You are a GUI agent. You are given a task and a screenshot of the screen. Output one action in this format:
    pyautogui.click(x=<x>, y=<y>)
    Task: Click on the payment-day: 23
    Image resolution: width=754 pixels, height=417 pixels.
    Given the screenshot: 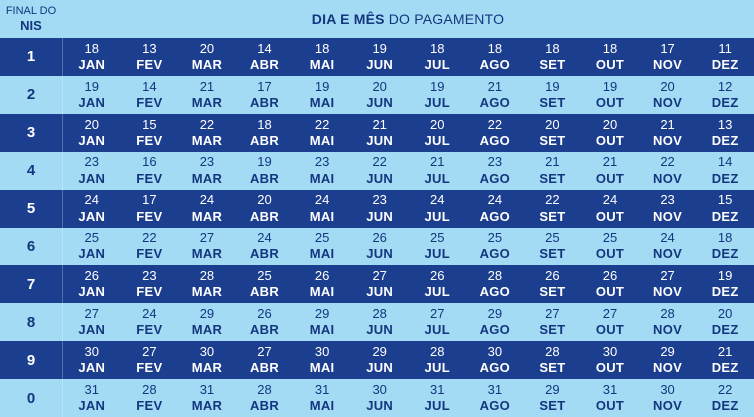 What is the action you would take?
    pyautogui.click(x=92, y=162)
    